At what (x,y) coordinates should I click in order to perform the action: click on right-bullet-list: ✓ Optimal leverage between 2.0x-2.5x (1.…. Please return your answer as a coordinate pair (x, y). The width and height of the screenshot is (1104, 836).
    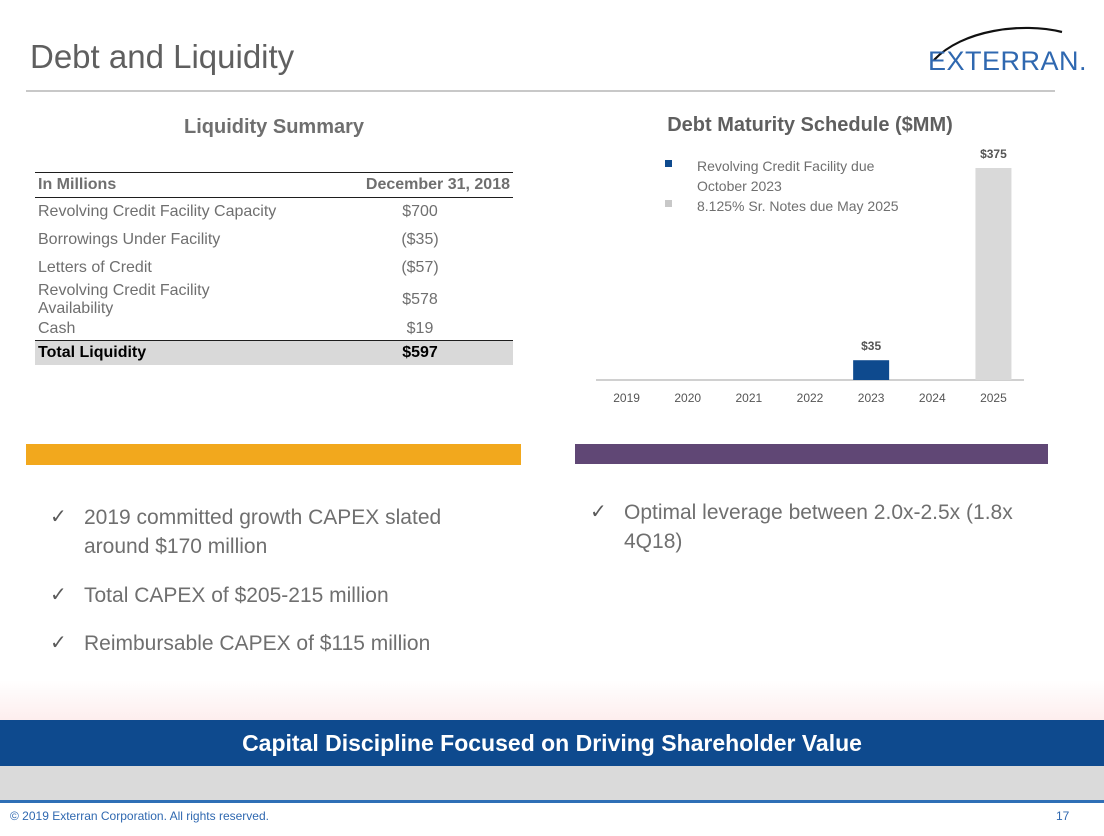
    Looking at the image, I should click on (810, 527).